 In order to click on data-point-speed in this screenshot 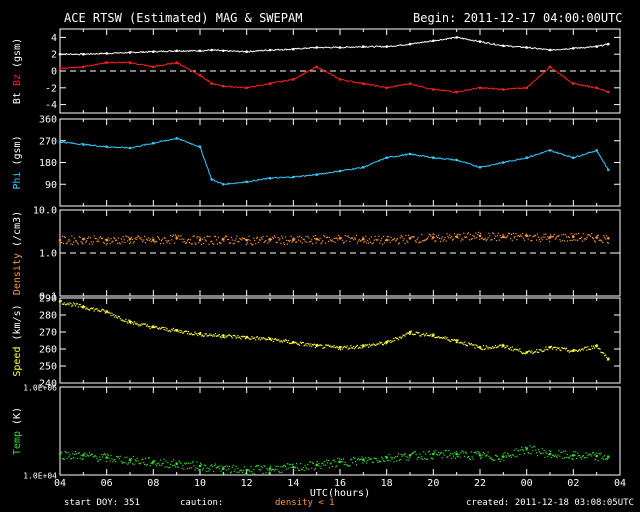, I will do `click(410, 332)`.